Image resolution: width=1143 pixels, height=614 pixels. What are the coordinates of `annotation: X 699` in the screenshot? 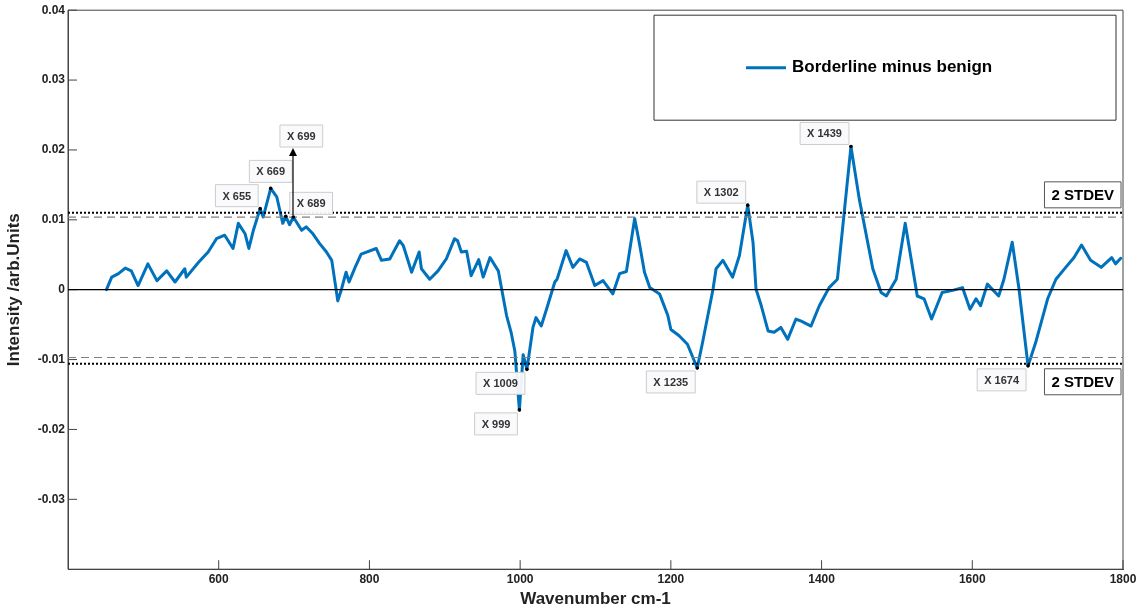 It's located at (301, 136).